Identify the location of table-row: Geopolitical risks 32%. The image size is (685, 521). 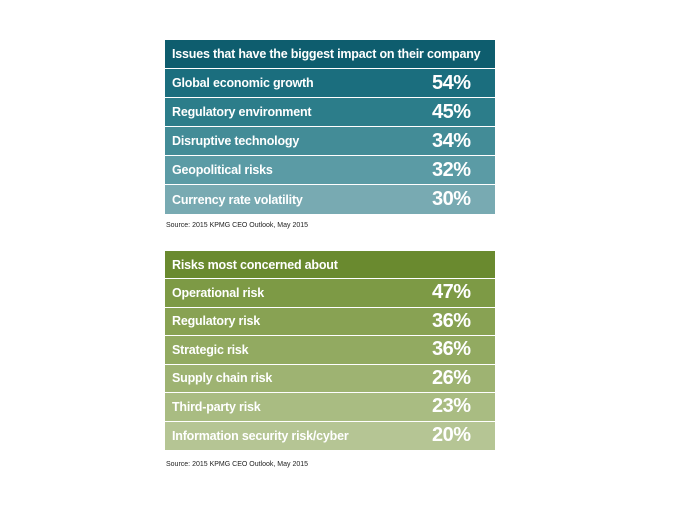
(330, 170).